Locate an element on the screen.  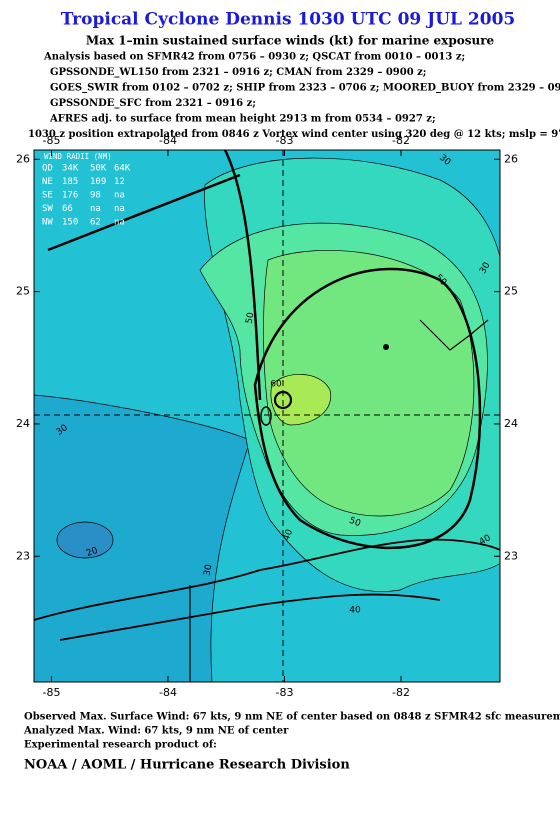
radii-cell: 185 is located at coordinates (70, 182).